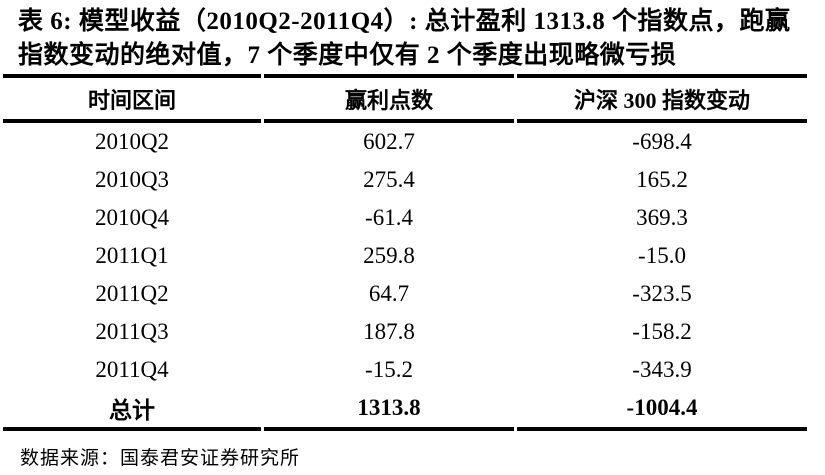 Image resolution: width=825 pixels, height=475 pixels. I want to click on index-change-cell: -15.0, so click(662, 255).